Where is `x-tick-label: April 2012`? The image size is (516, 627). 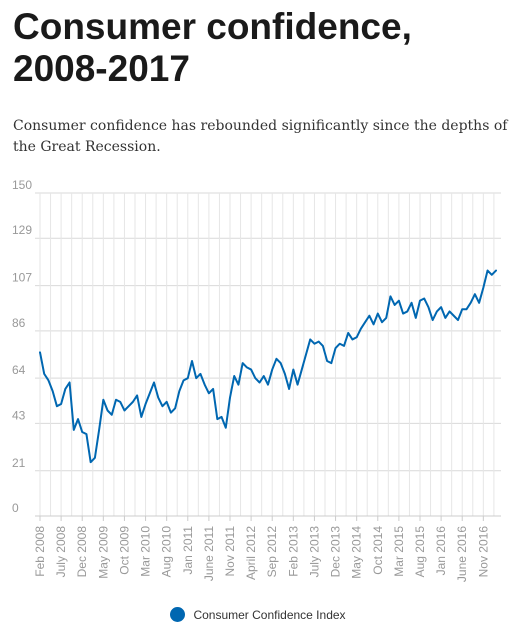
x-tick-label: April 2012 is located at coordinates (251, 553).